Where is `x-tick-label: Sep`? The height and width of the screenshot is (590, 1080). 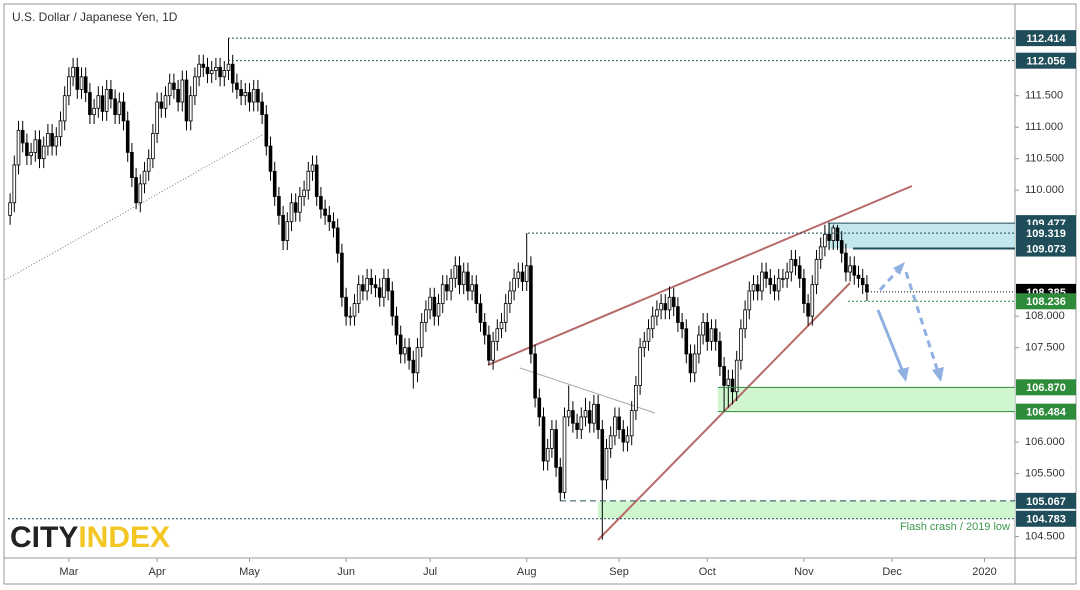 x-tick-label: Sep is located at coordinates (619, 572).